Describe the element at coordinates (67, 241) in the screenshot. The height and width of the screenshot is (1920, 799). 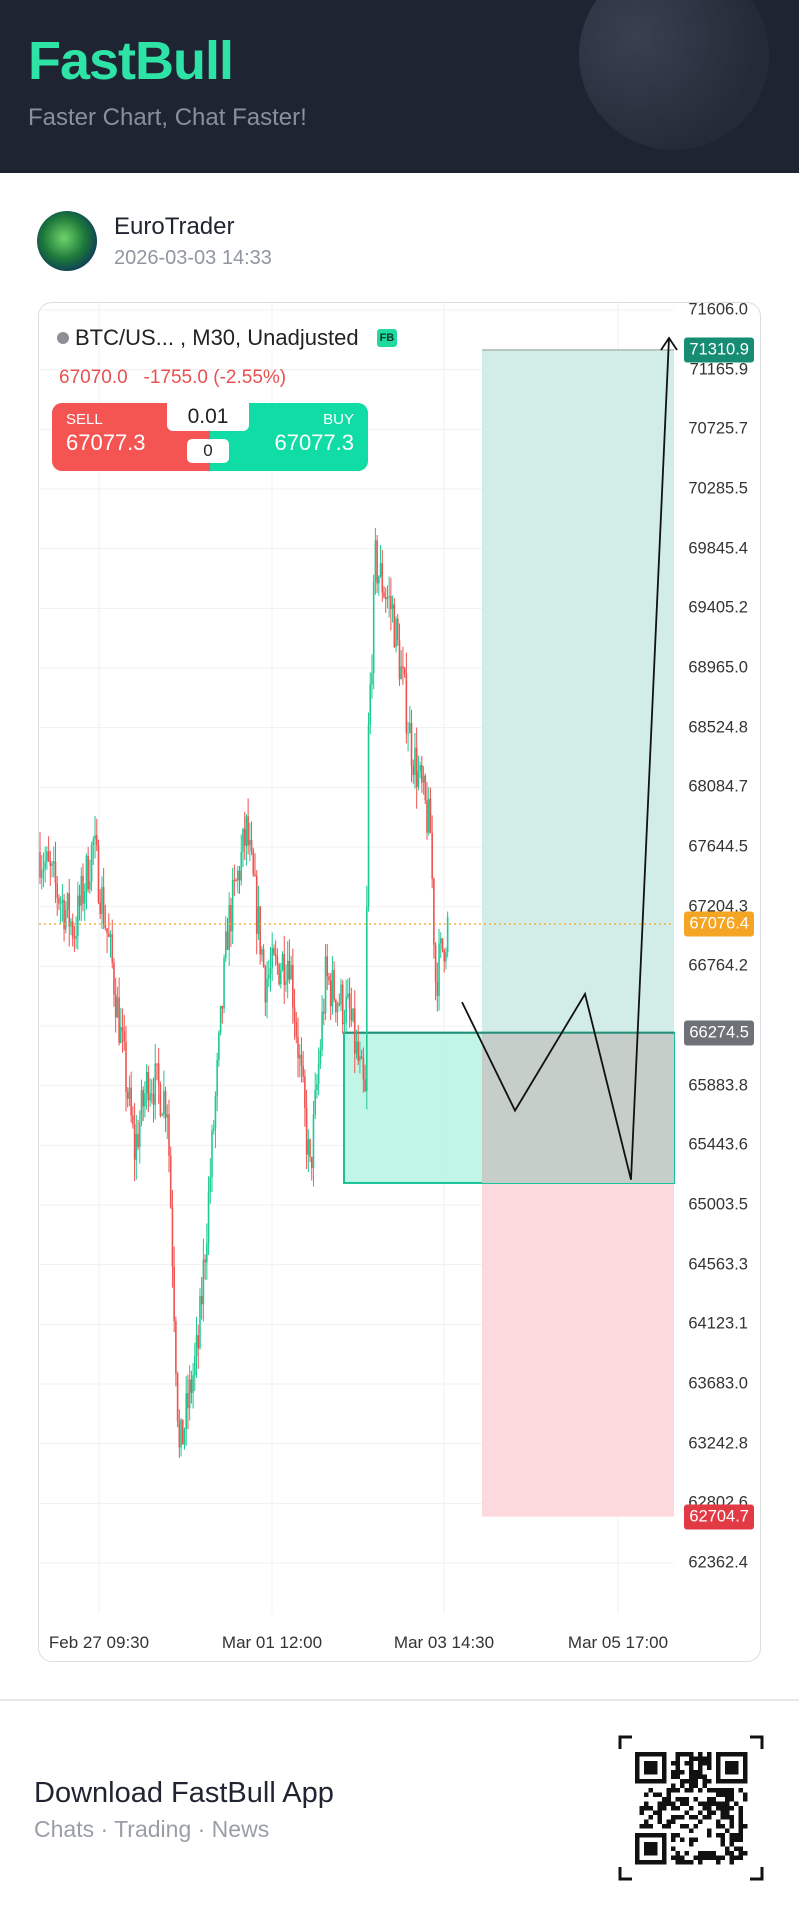
I see `avatar` at that location.